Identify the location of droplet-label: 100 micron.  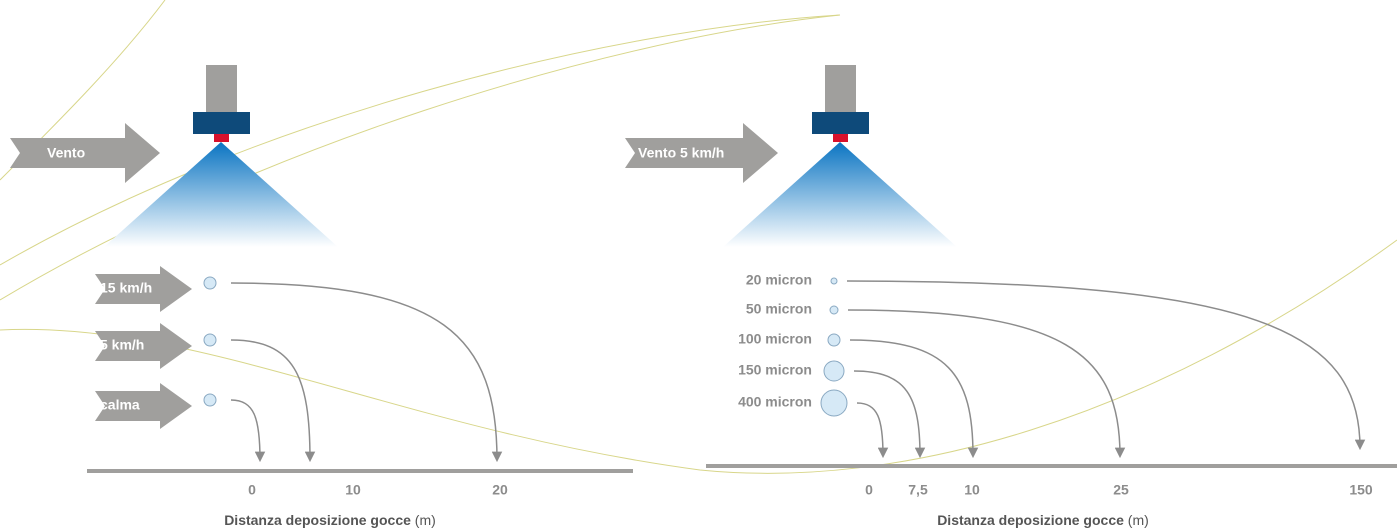
(775, 339).